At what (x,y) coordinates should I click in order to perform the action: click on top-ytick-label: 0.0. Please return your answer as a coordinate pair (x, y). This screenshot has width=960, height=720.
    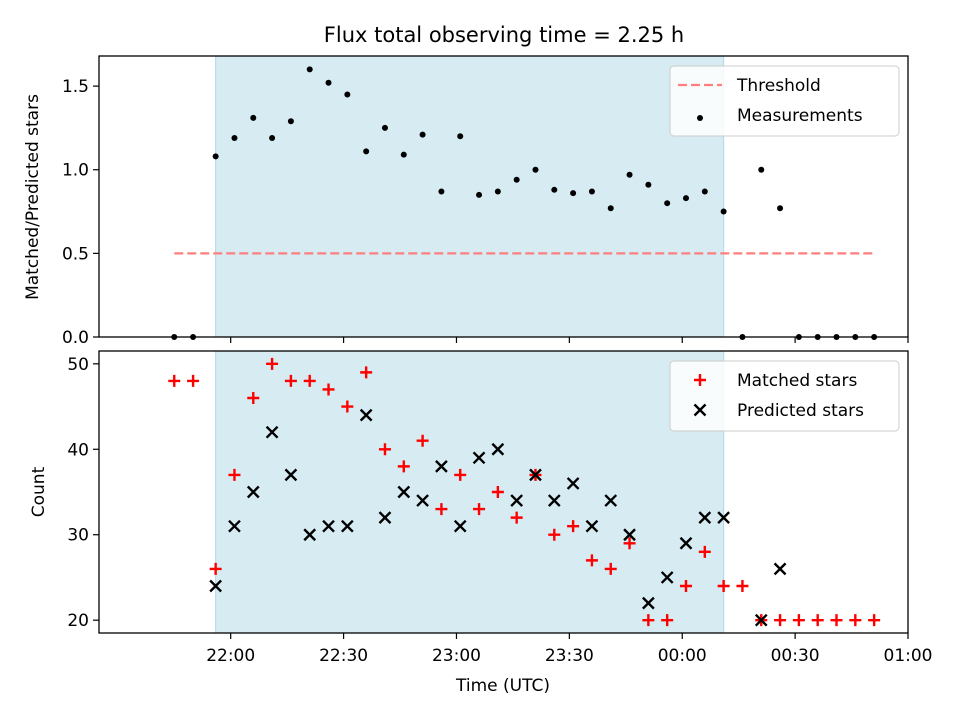
    Looking at the image, I should click on (75, 338).